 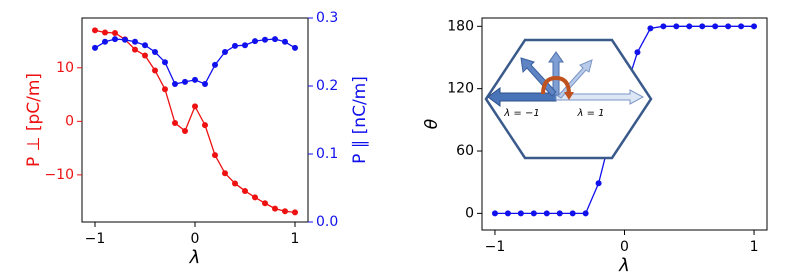 I want to click on y2-axis-label: P ∥ [nC/m], so click(x=360, y=120).